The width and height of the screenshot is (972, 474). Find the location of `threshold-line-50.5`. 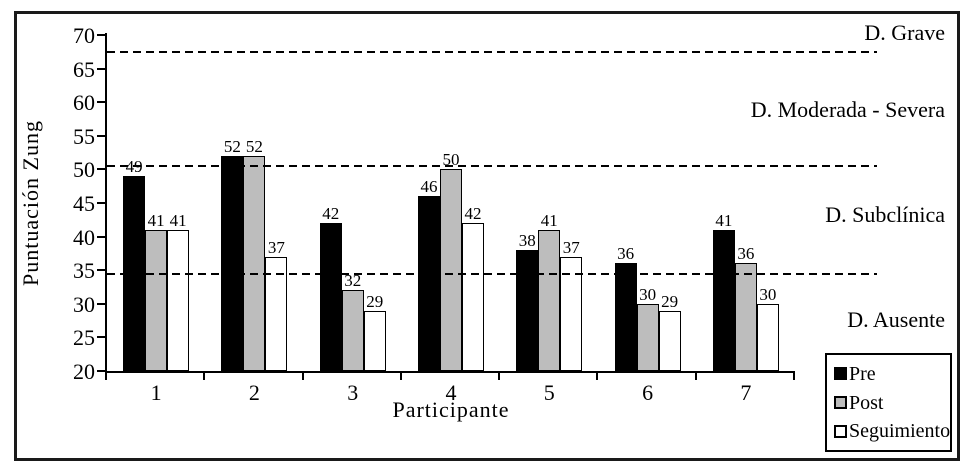

threshold-line-50.5 is located at coordinates (492, 166).